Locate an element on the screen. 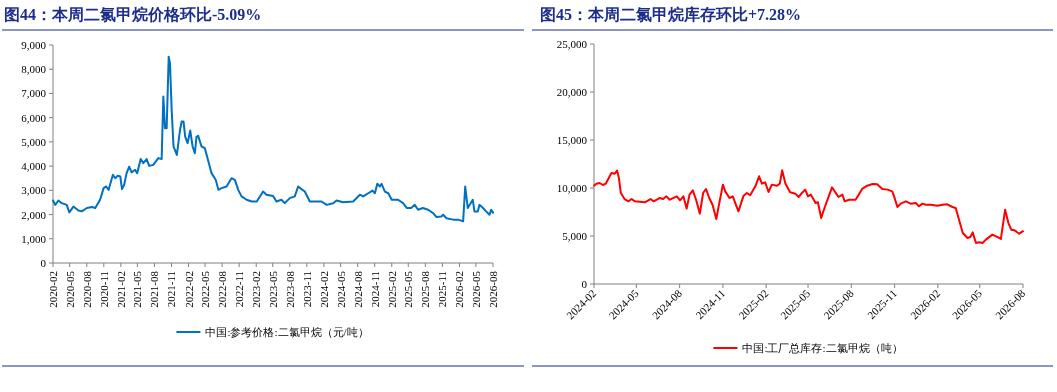 This screenshot has width=1057, height=392. y-tick-label: 20,000 is located at coordinates (572, 92).